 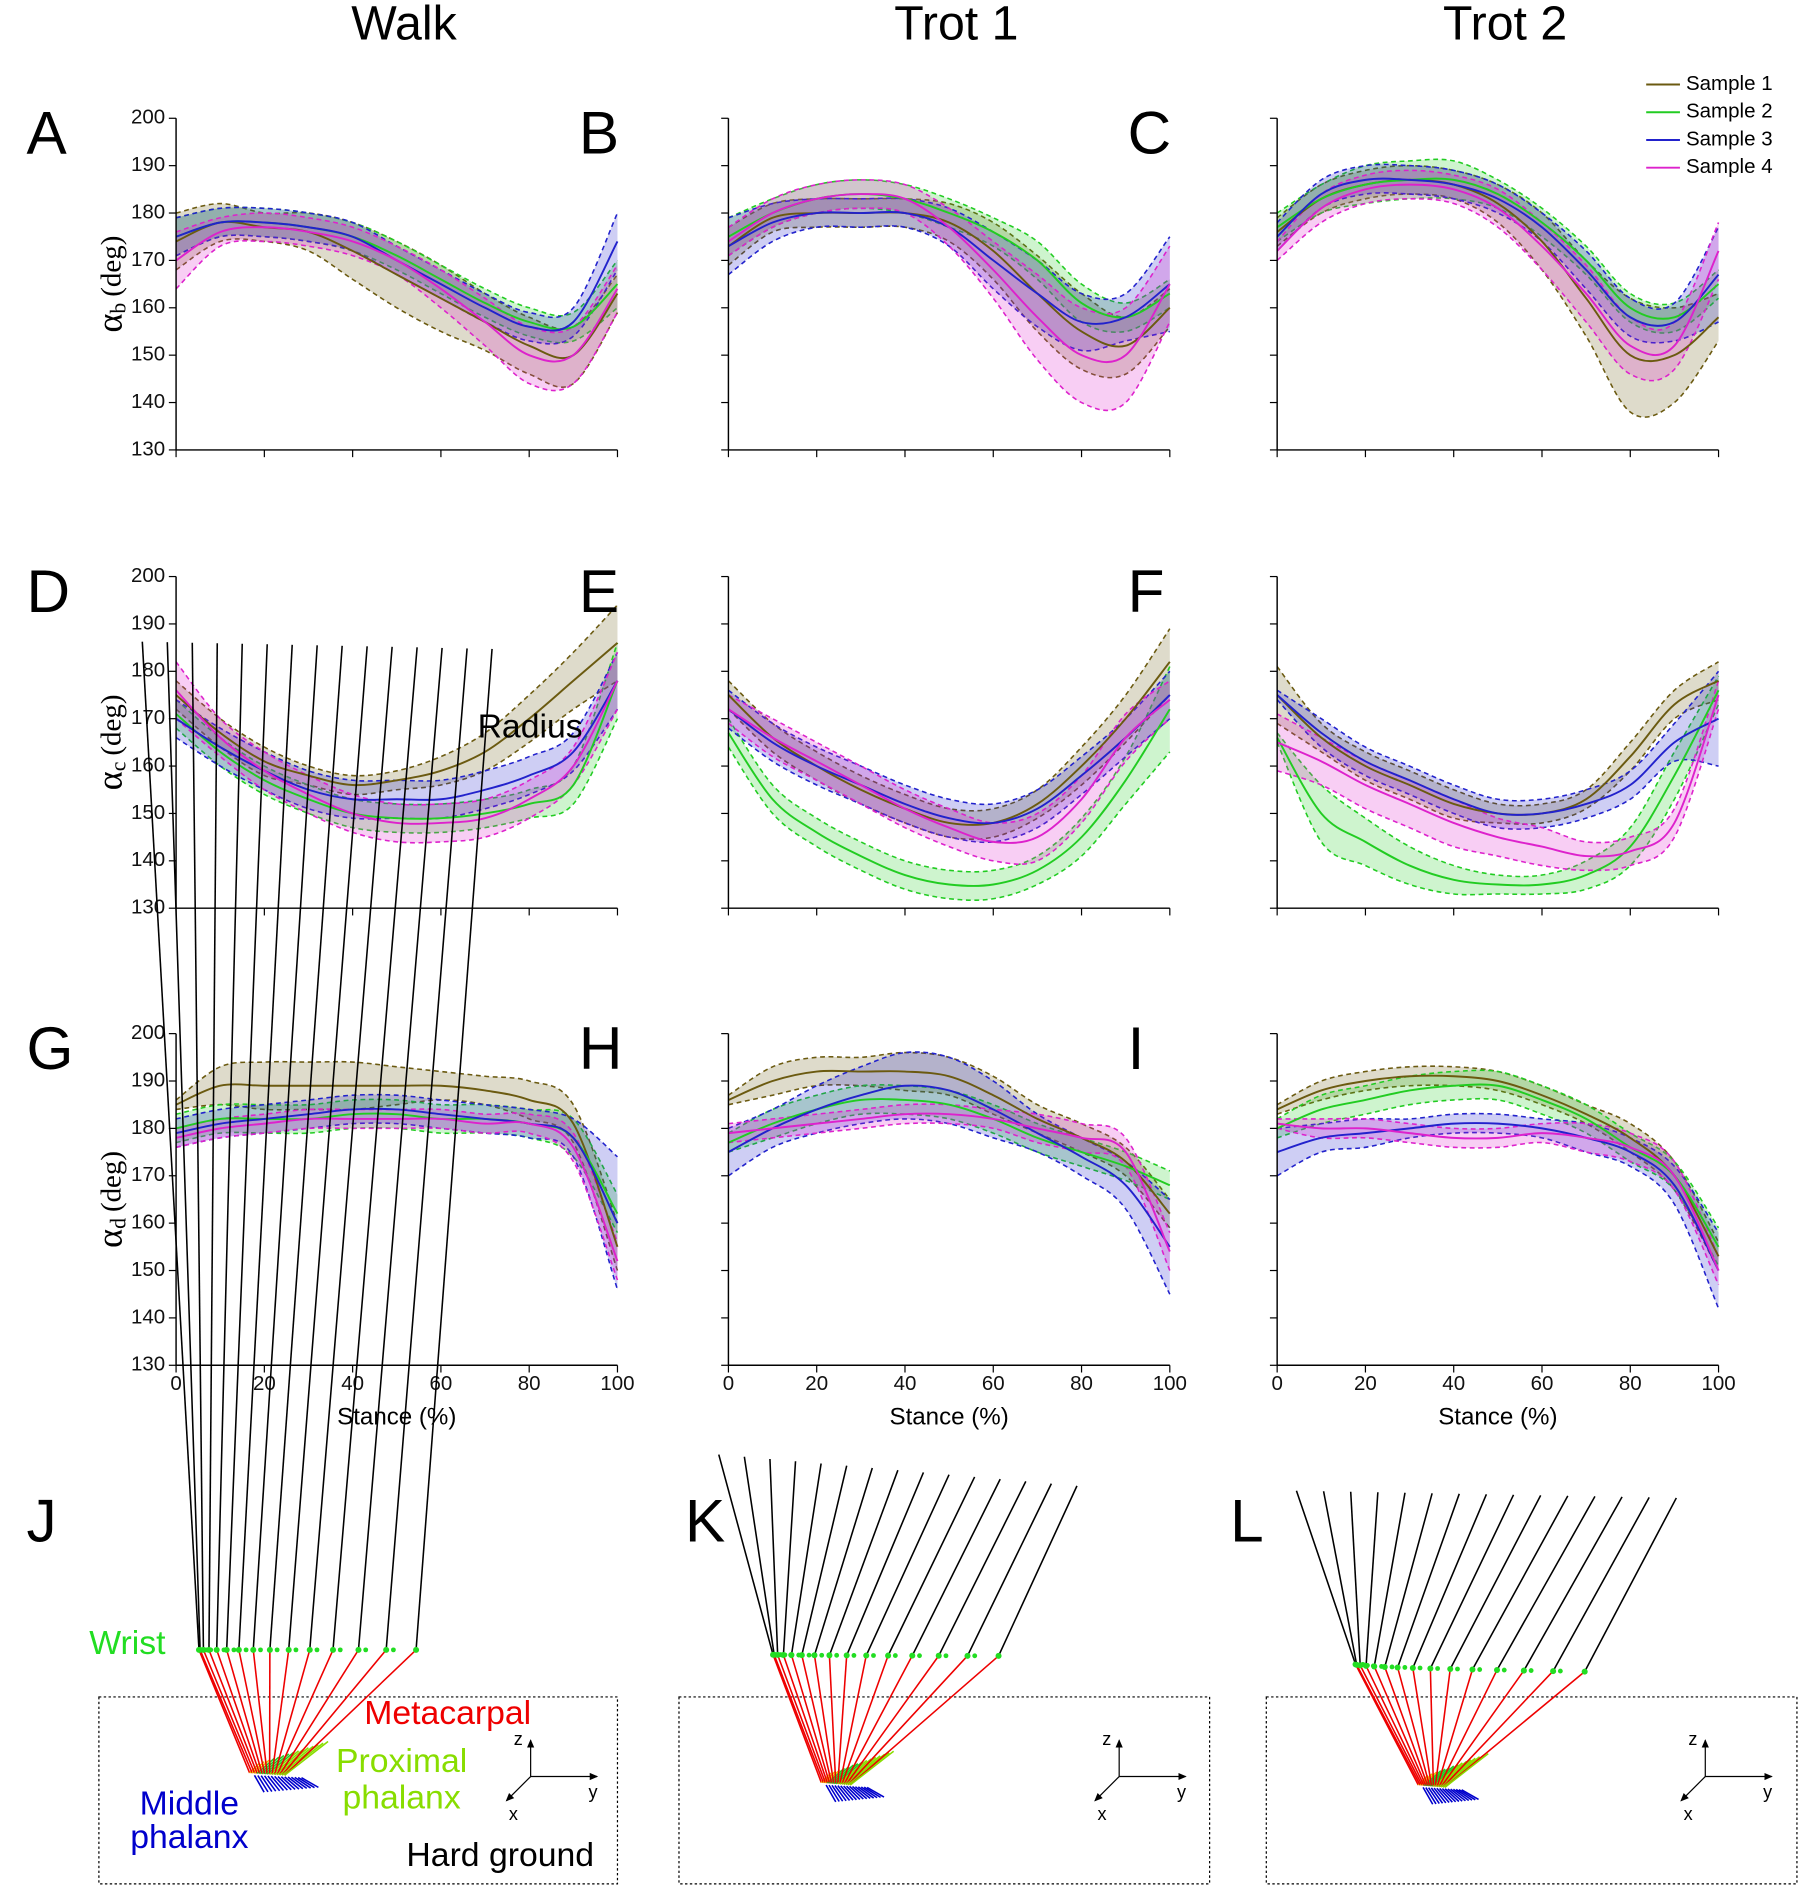 What do you see at coordinates (441, 1383) in the screenshot?
I see `x-tick-label: 60` at bounding box center [441, 1383].